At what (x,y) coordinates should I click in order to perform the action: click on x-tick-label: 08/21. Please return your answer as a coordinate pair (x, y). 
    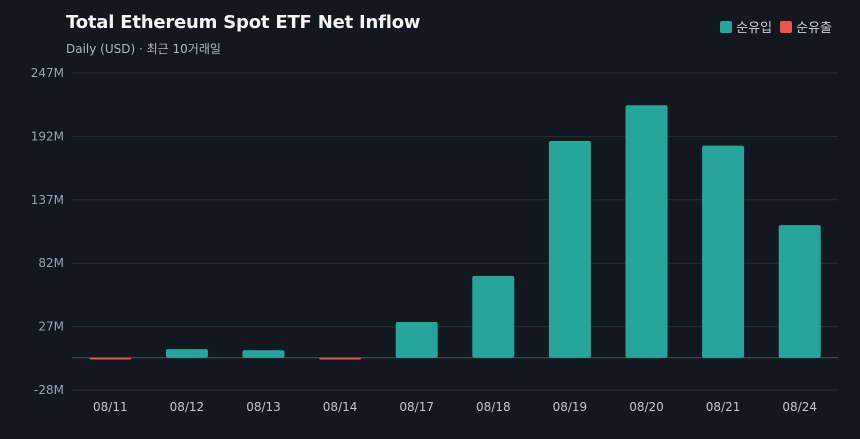
    Looking at the image, I should click on (723, 407).